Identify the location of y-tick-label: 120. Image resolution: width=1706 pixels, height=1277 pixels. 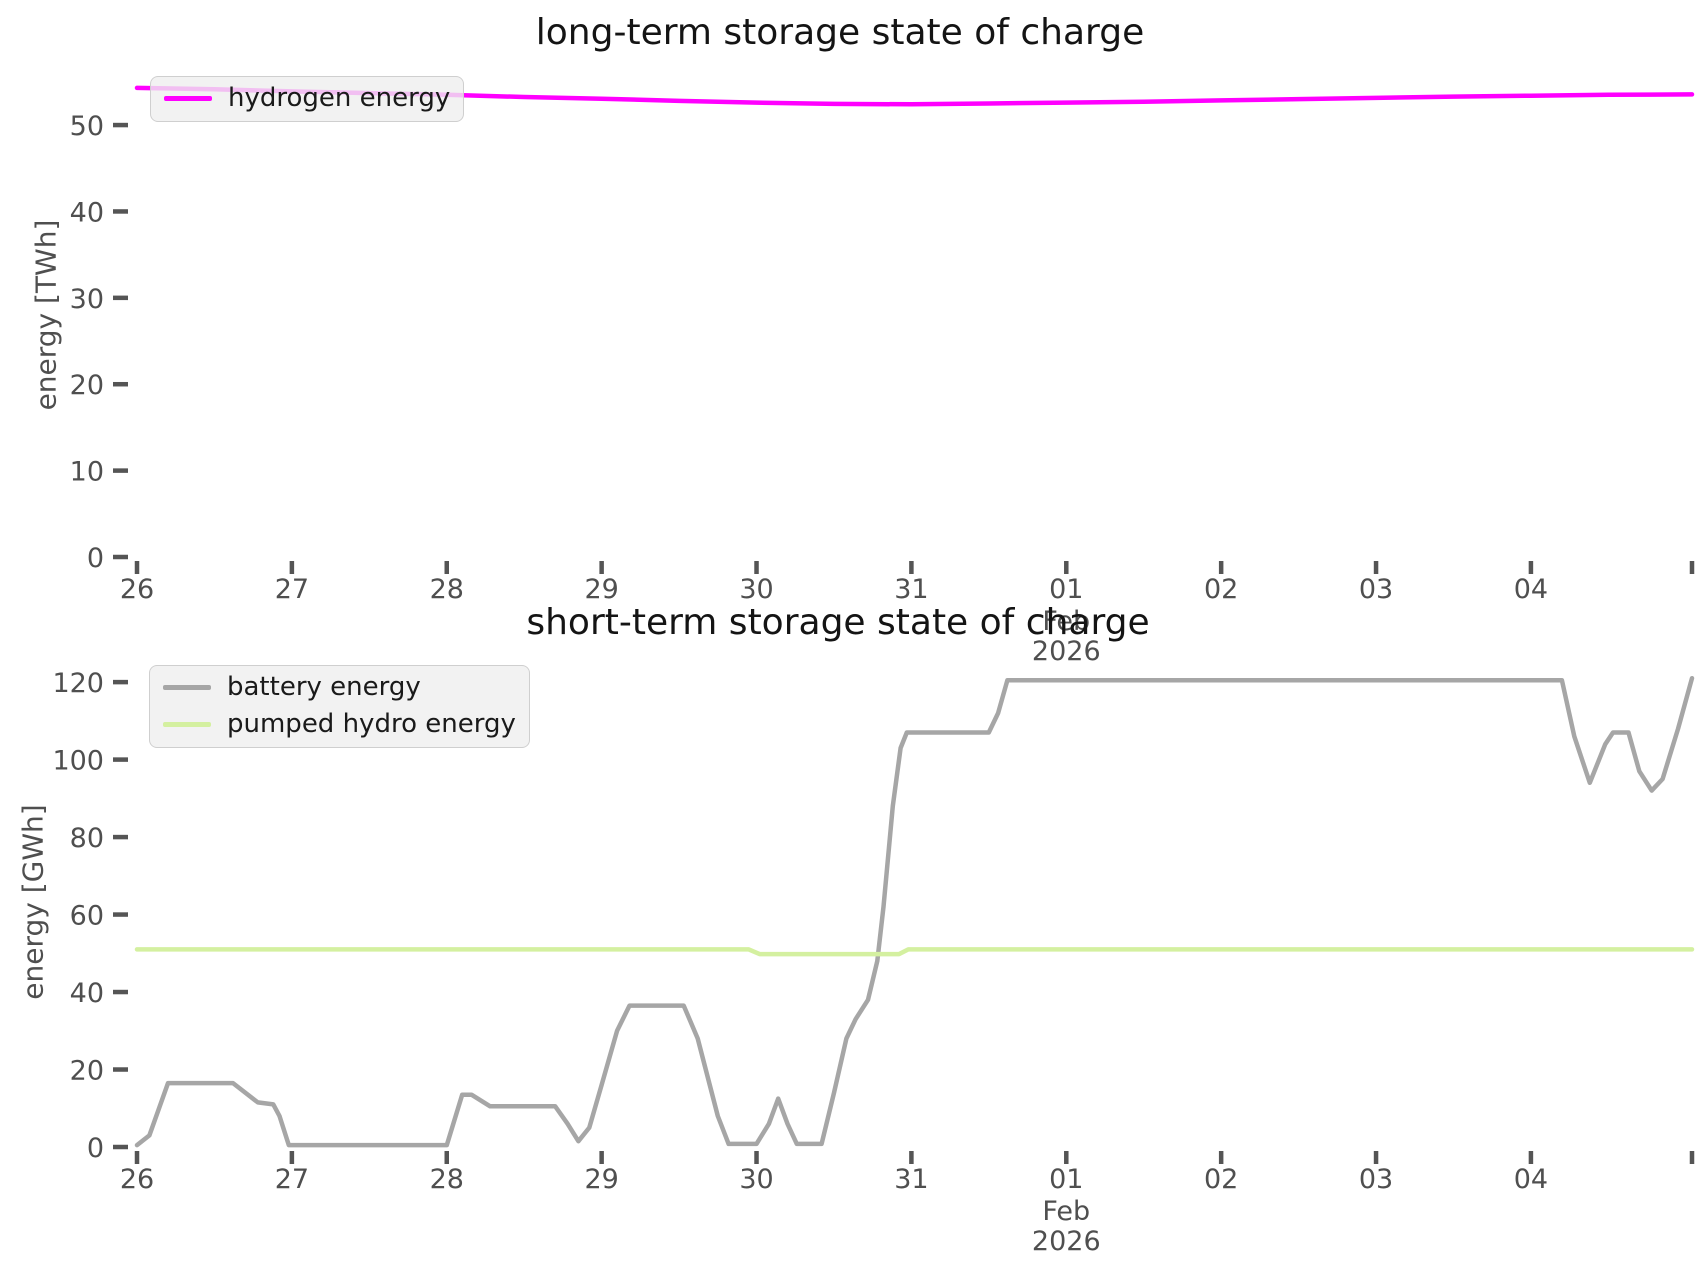
(78, 683).